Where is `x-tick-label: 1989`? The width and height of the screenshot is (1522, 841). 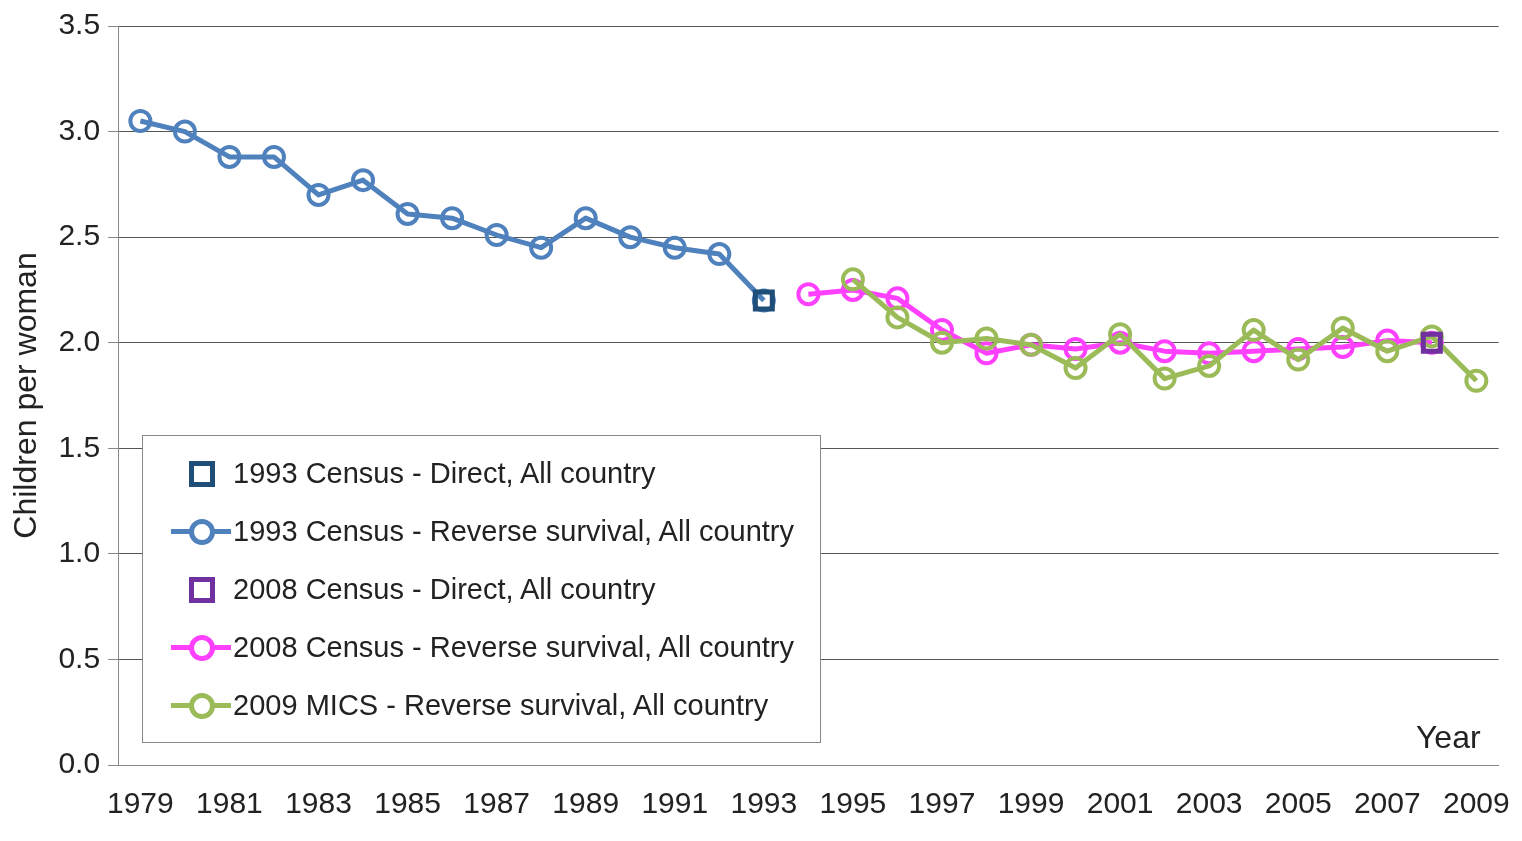
x-tick-label: 1989 is located at coordinates (586, 803).